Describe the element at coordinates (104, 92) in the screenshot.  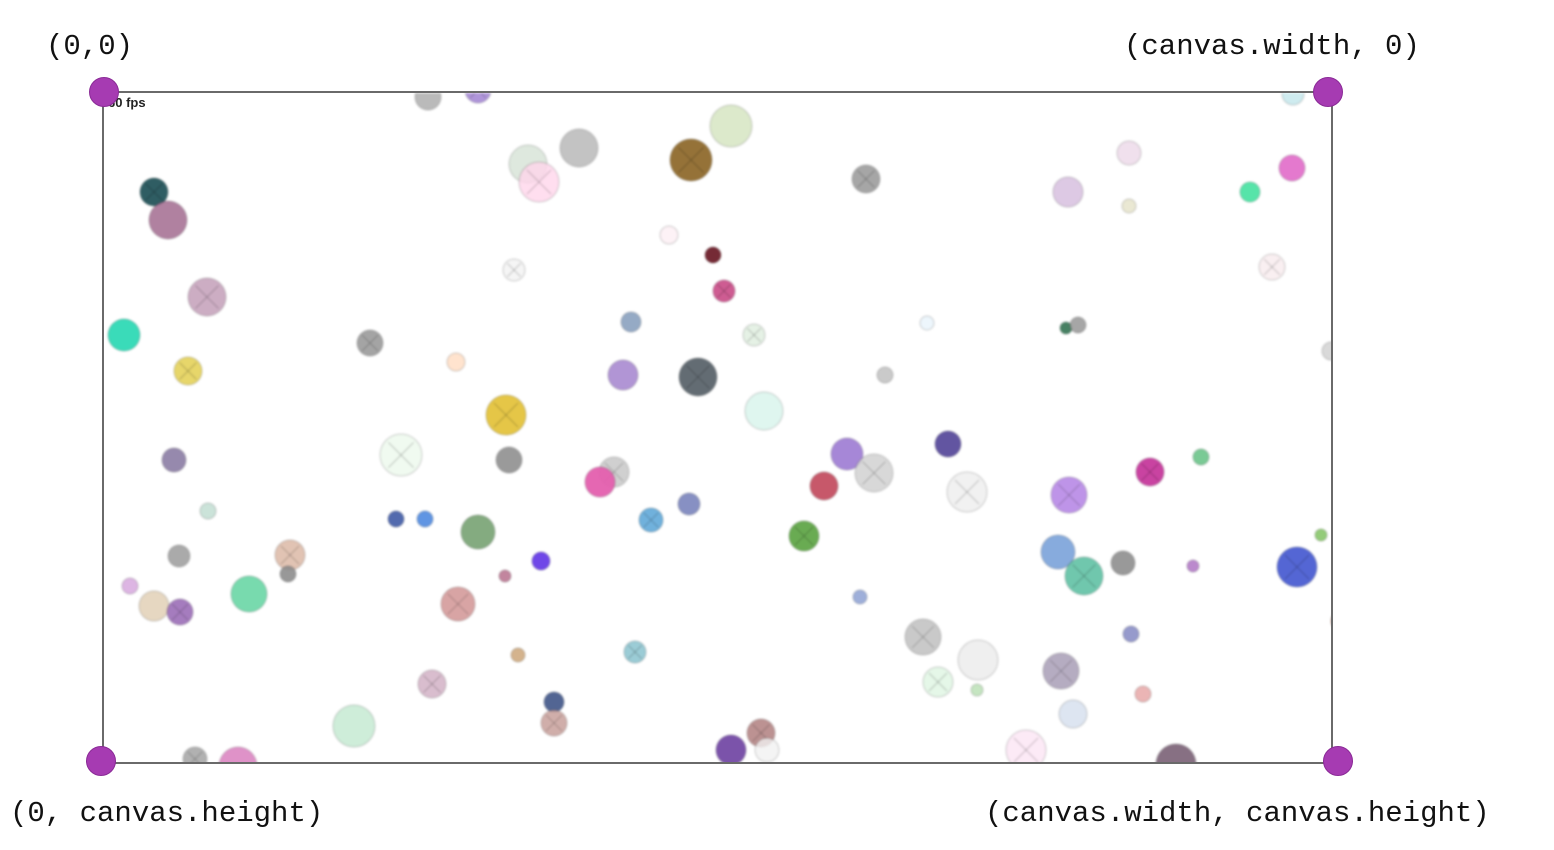
I see `corner-marker-top-left` at that location.